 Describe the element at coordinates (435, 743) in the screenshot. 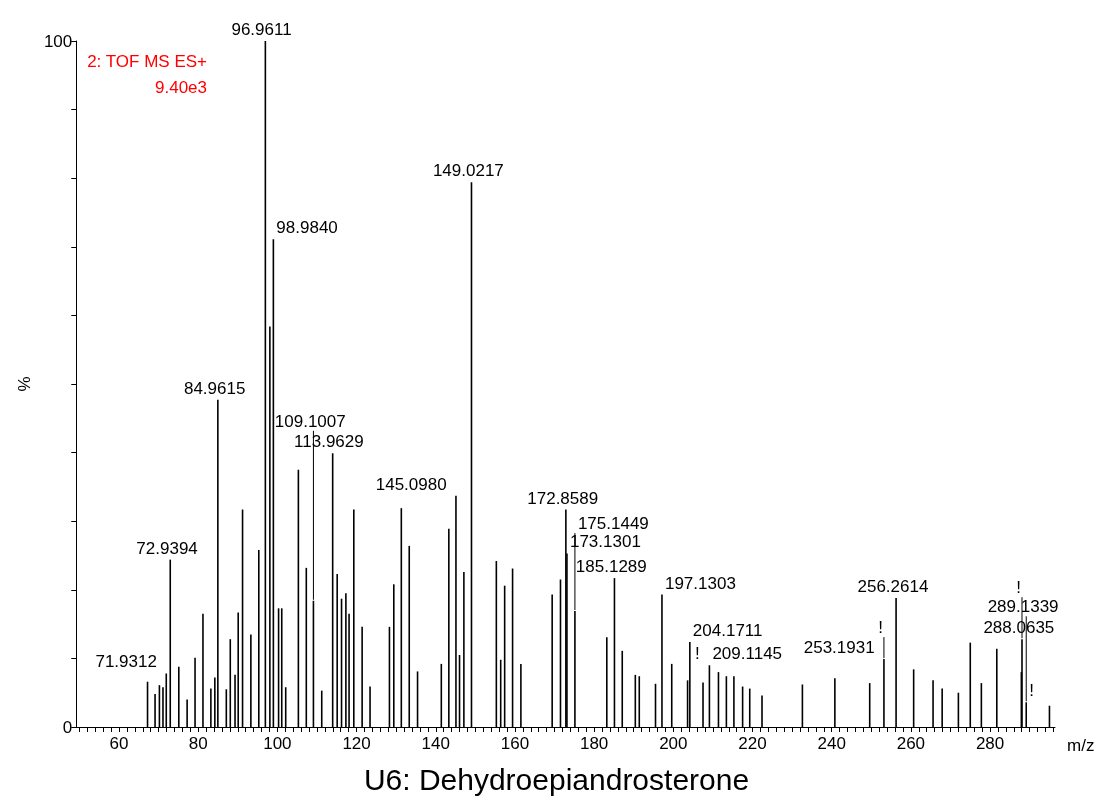

I see `x-tick-label: 140` at that location.